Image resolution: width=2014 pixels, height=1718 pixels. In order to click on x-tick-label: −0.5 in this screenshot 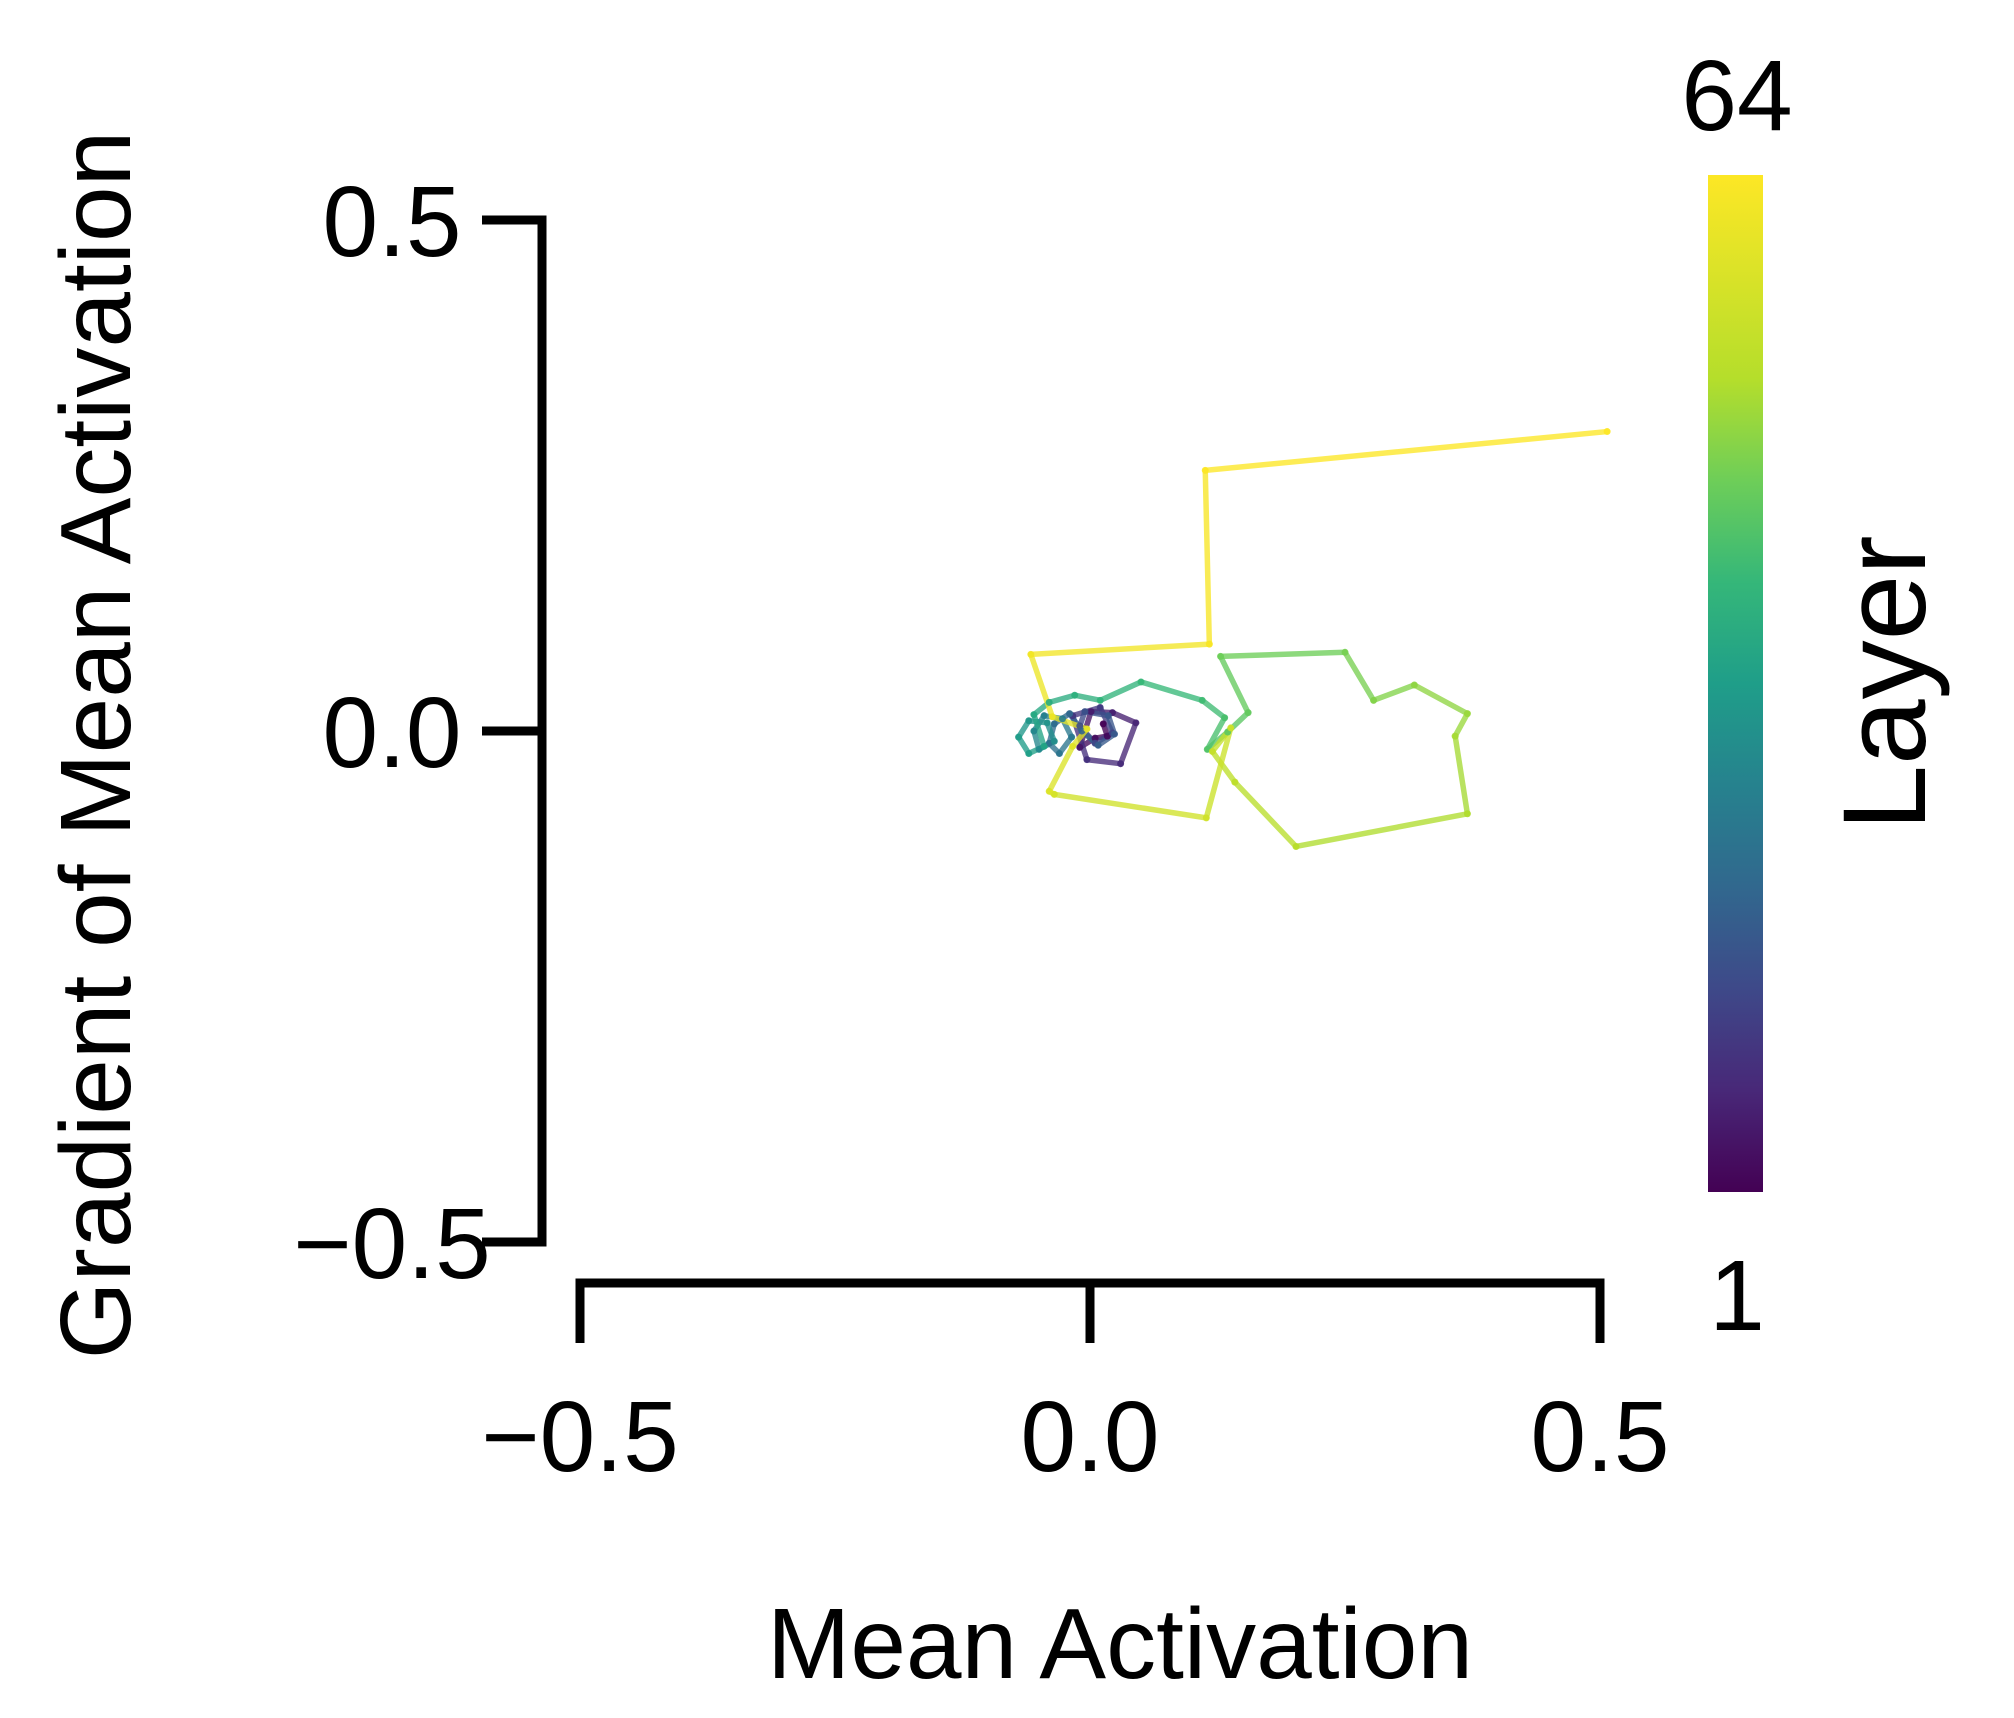, I will do `click(579, 1437)`.